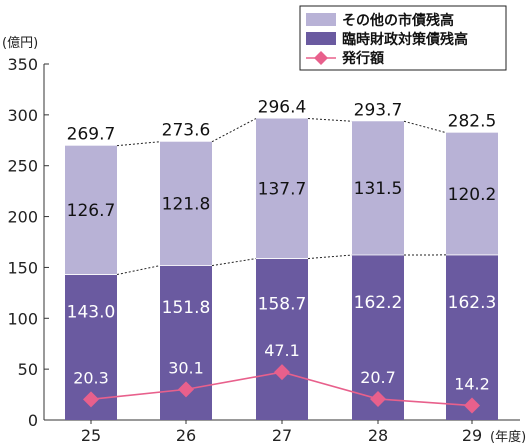 The image size is (526, 448). What do you see at coordinates (22, 267) in the screenshot?
I see `y-tick-label: 150` at bounding box center [22, 267].